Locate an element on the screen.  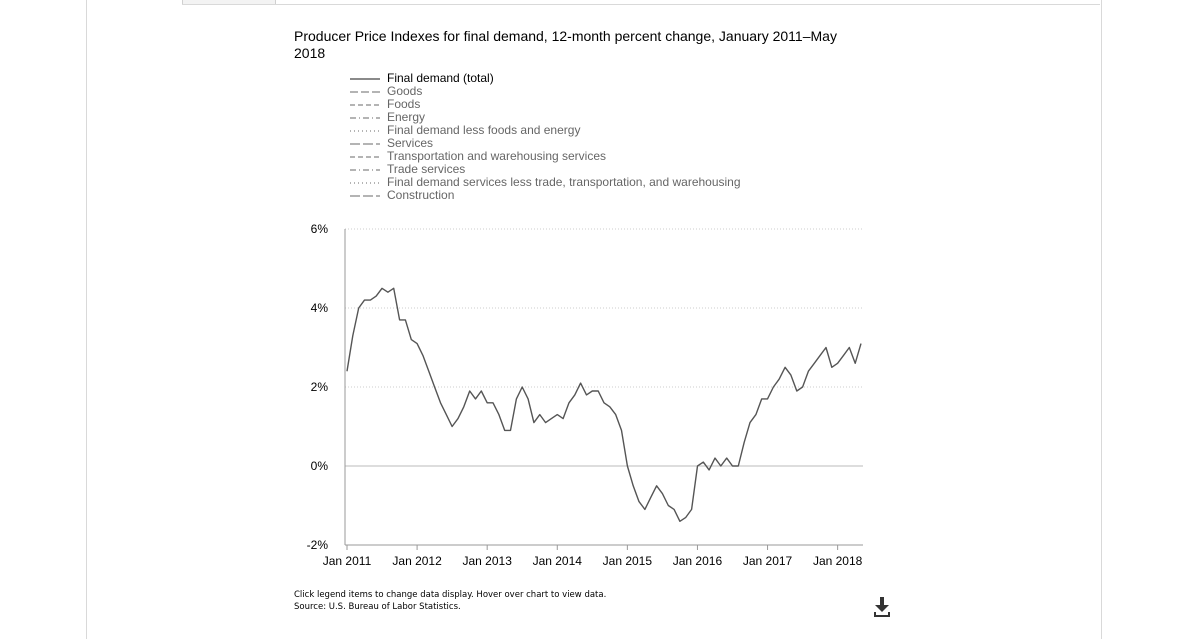
download-icon is located at coordinates (882, 607).